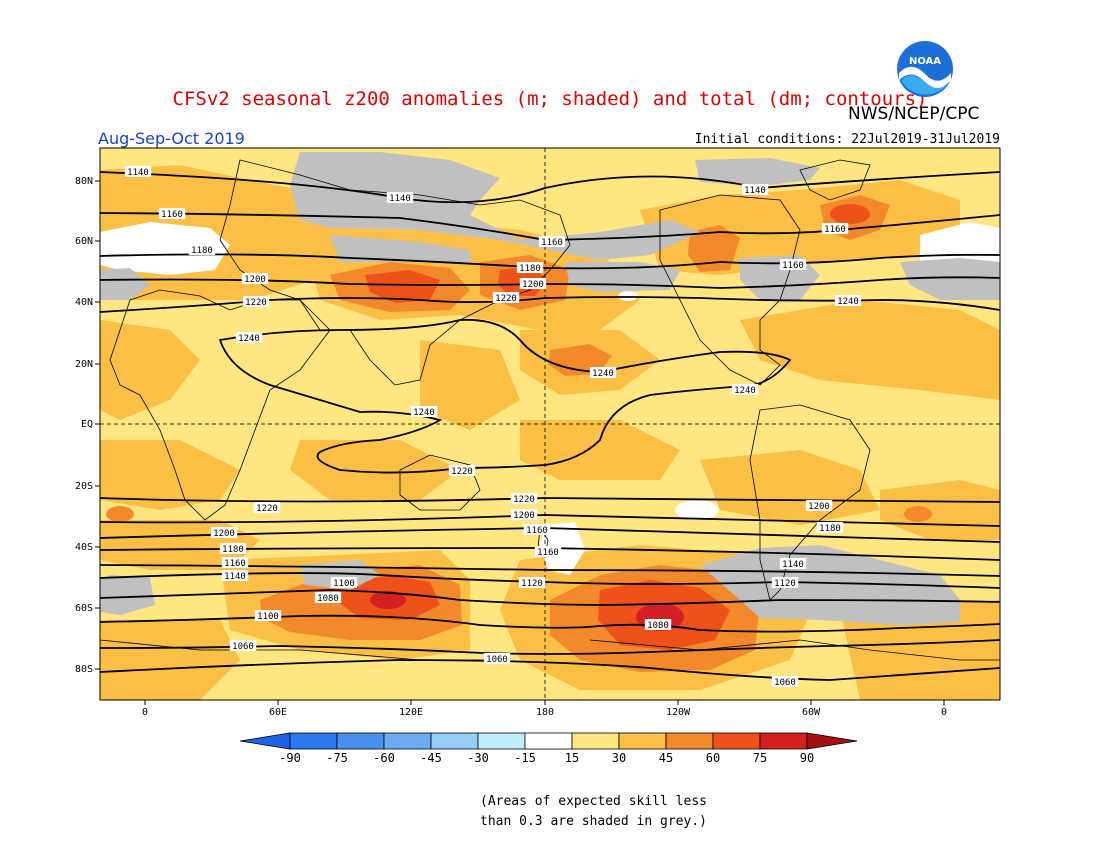 This screenshot has height=850, width=1100. Describe the element at coordinates (431, 758) in the screenshot. I see `colorbar-tick-label: -45` at that location.